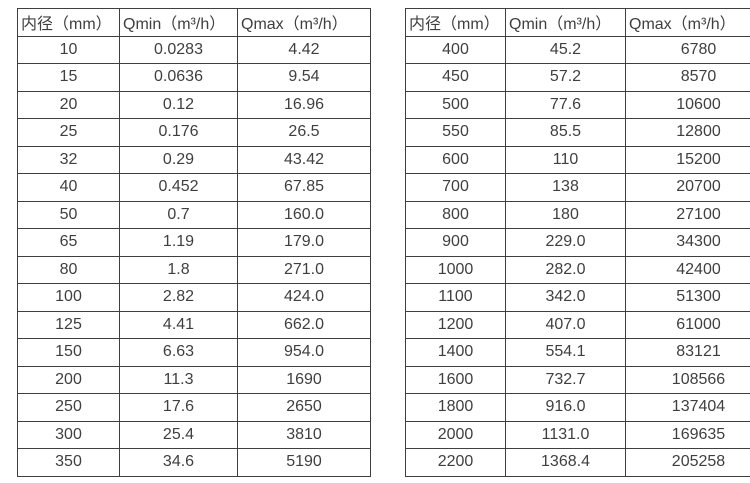  I want to click on table-cell: 350, so click(68, 462).